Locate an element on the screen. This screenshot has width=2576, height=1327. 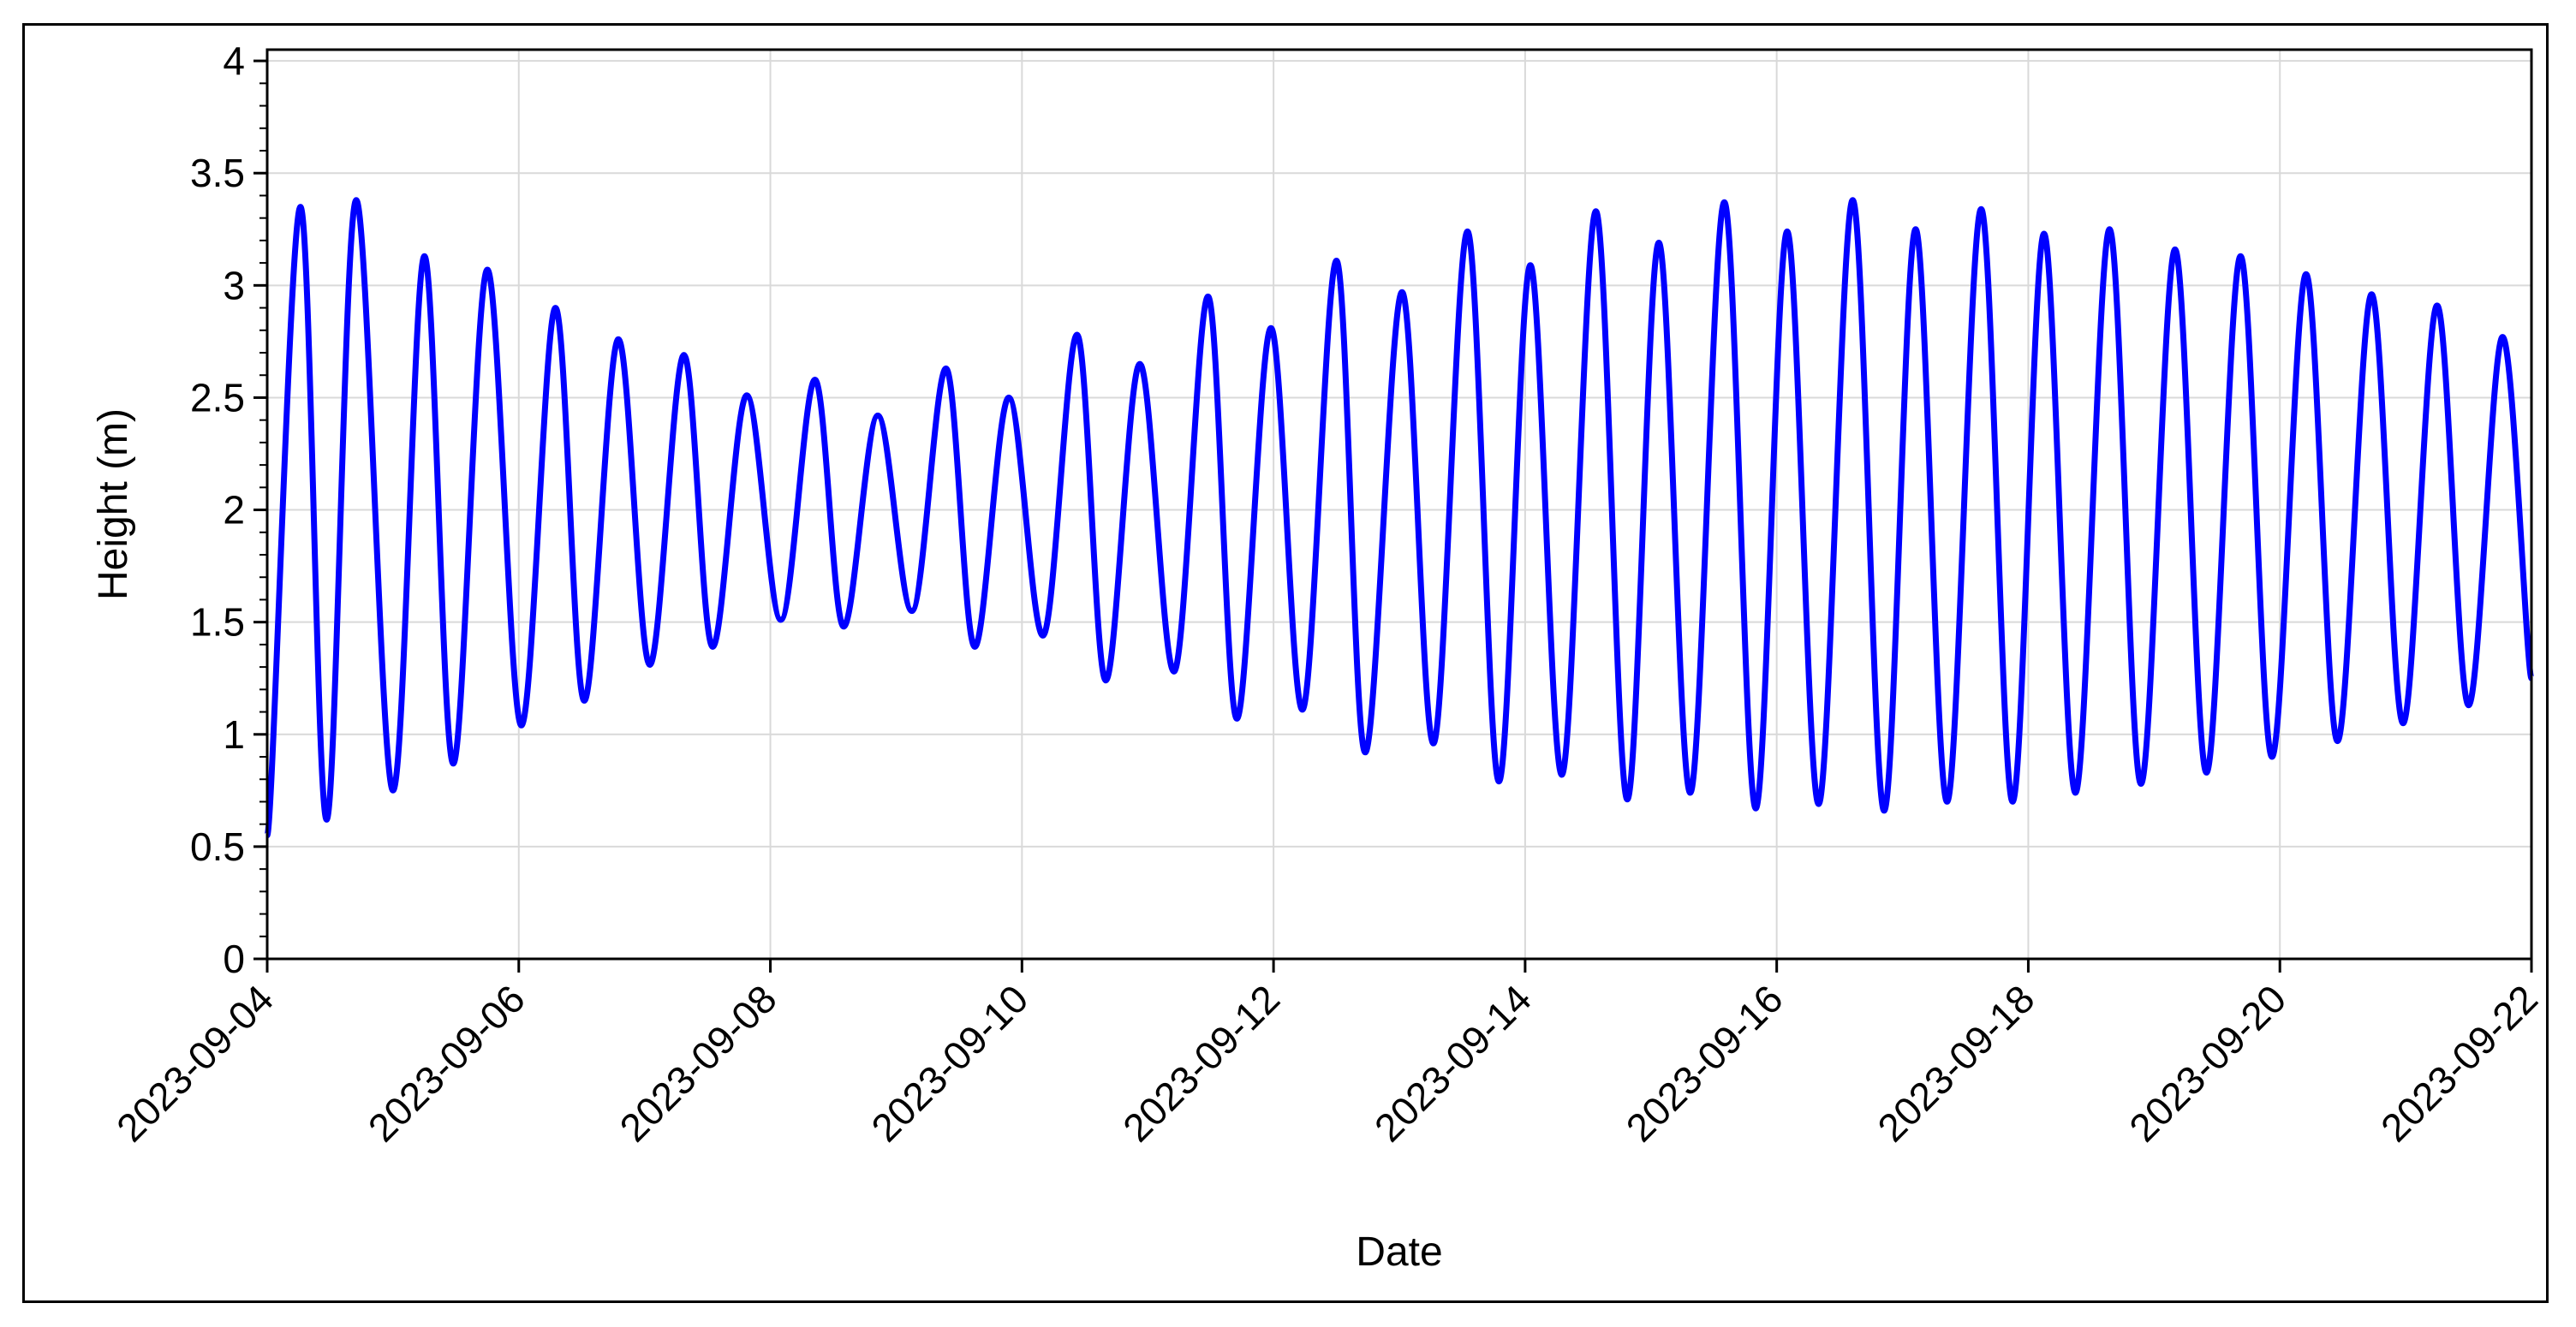
y-tick-label: 2 is located at coordinates (234, 510).